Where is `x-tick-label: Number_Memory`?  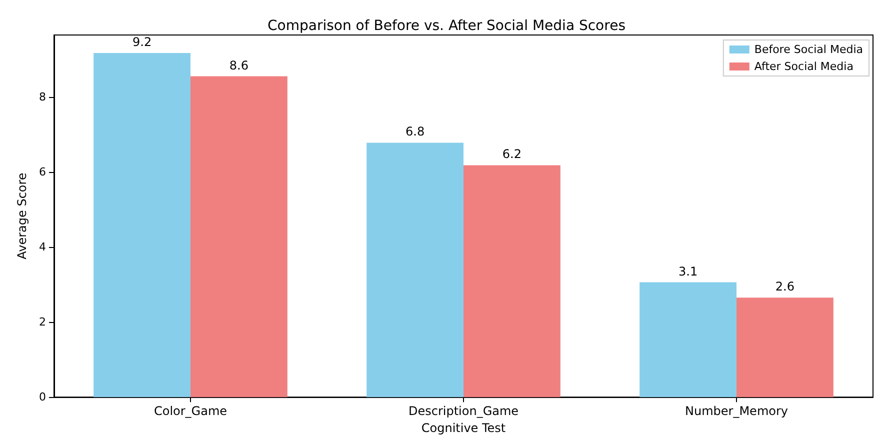 x-tick-label: Number_Memory is located at coordinates (736, 411).